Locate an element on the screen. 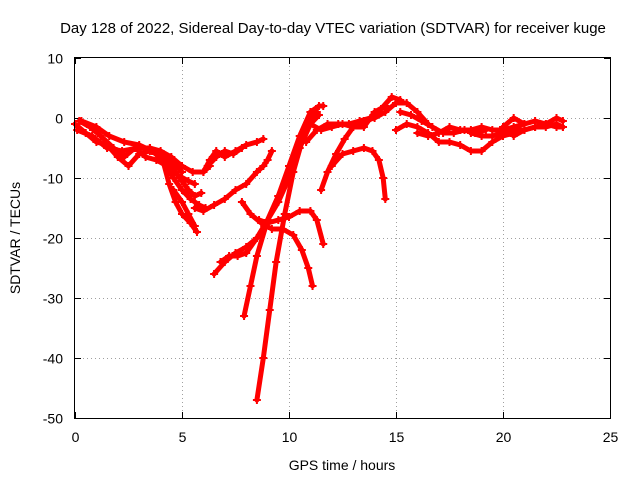 This screenshot has width=640, height=480. y-tick-label: -50 is located at coordinates (53, 419).